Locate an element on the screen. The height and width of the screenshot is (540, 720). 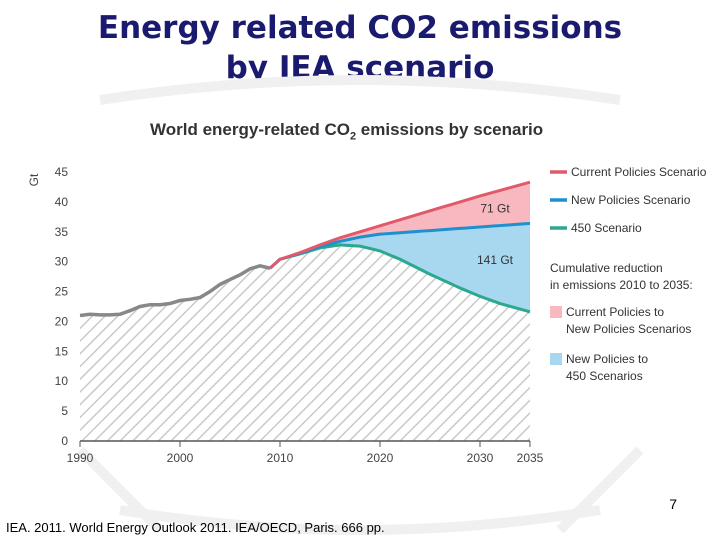
historical-line is located at coordinates (175, 291).